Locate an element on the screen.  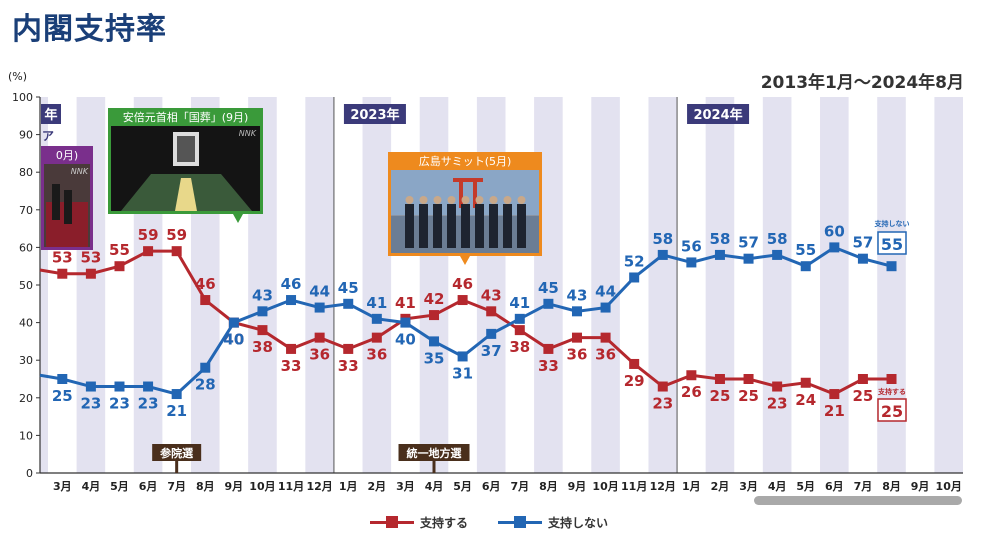
event-tag is located at coordinates (434, 452).